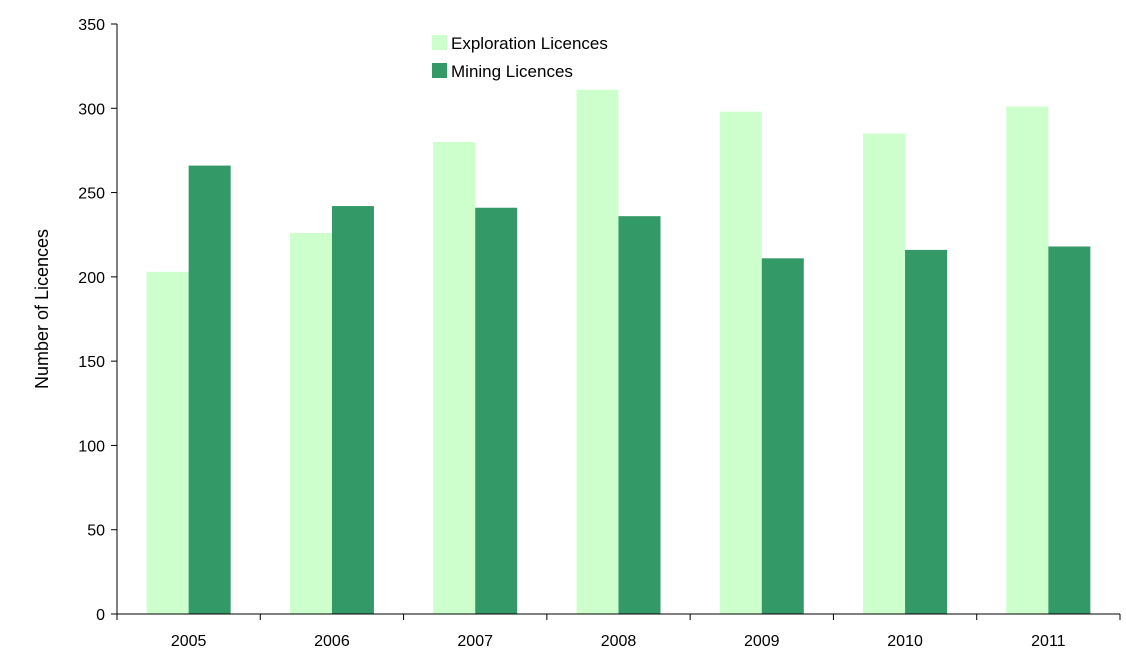 Image resolution: width=1126 pixels, height=652 pixels. What do you see at coordinates (209, 389) in the screenshot?
I see `bar-mining-licences-2005` at bounding box center [209, 389].